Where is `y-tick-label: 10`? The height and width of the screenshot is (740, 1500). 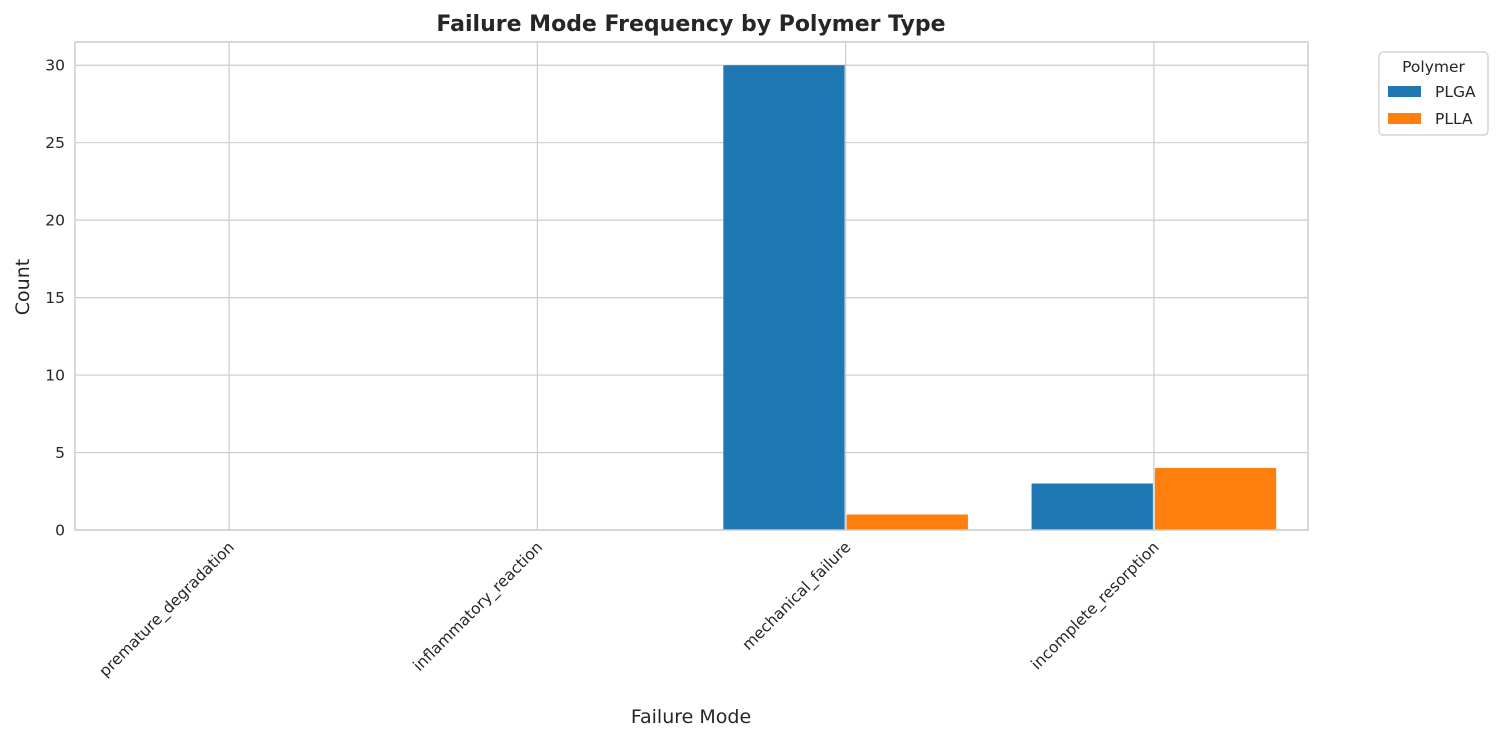 y-tick-label: 10 is located at coordinates (55, 376).